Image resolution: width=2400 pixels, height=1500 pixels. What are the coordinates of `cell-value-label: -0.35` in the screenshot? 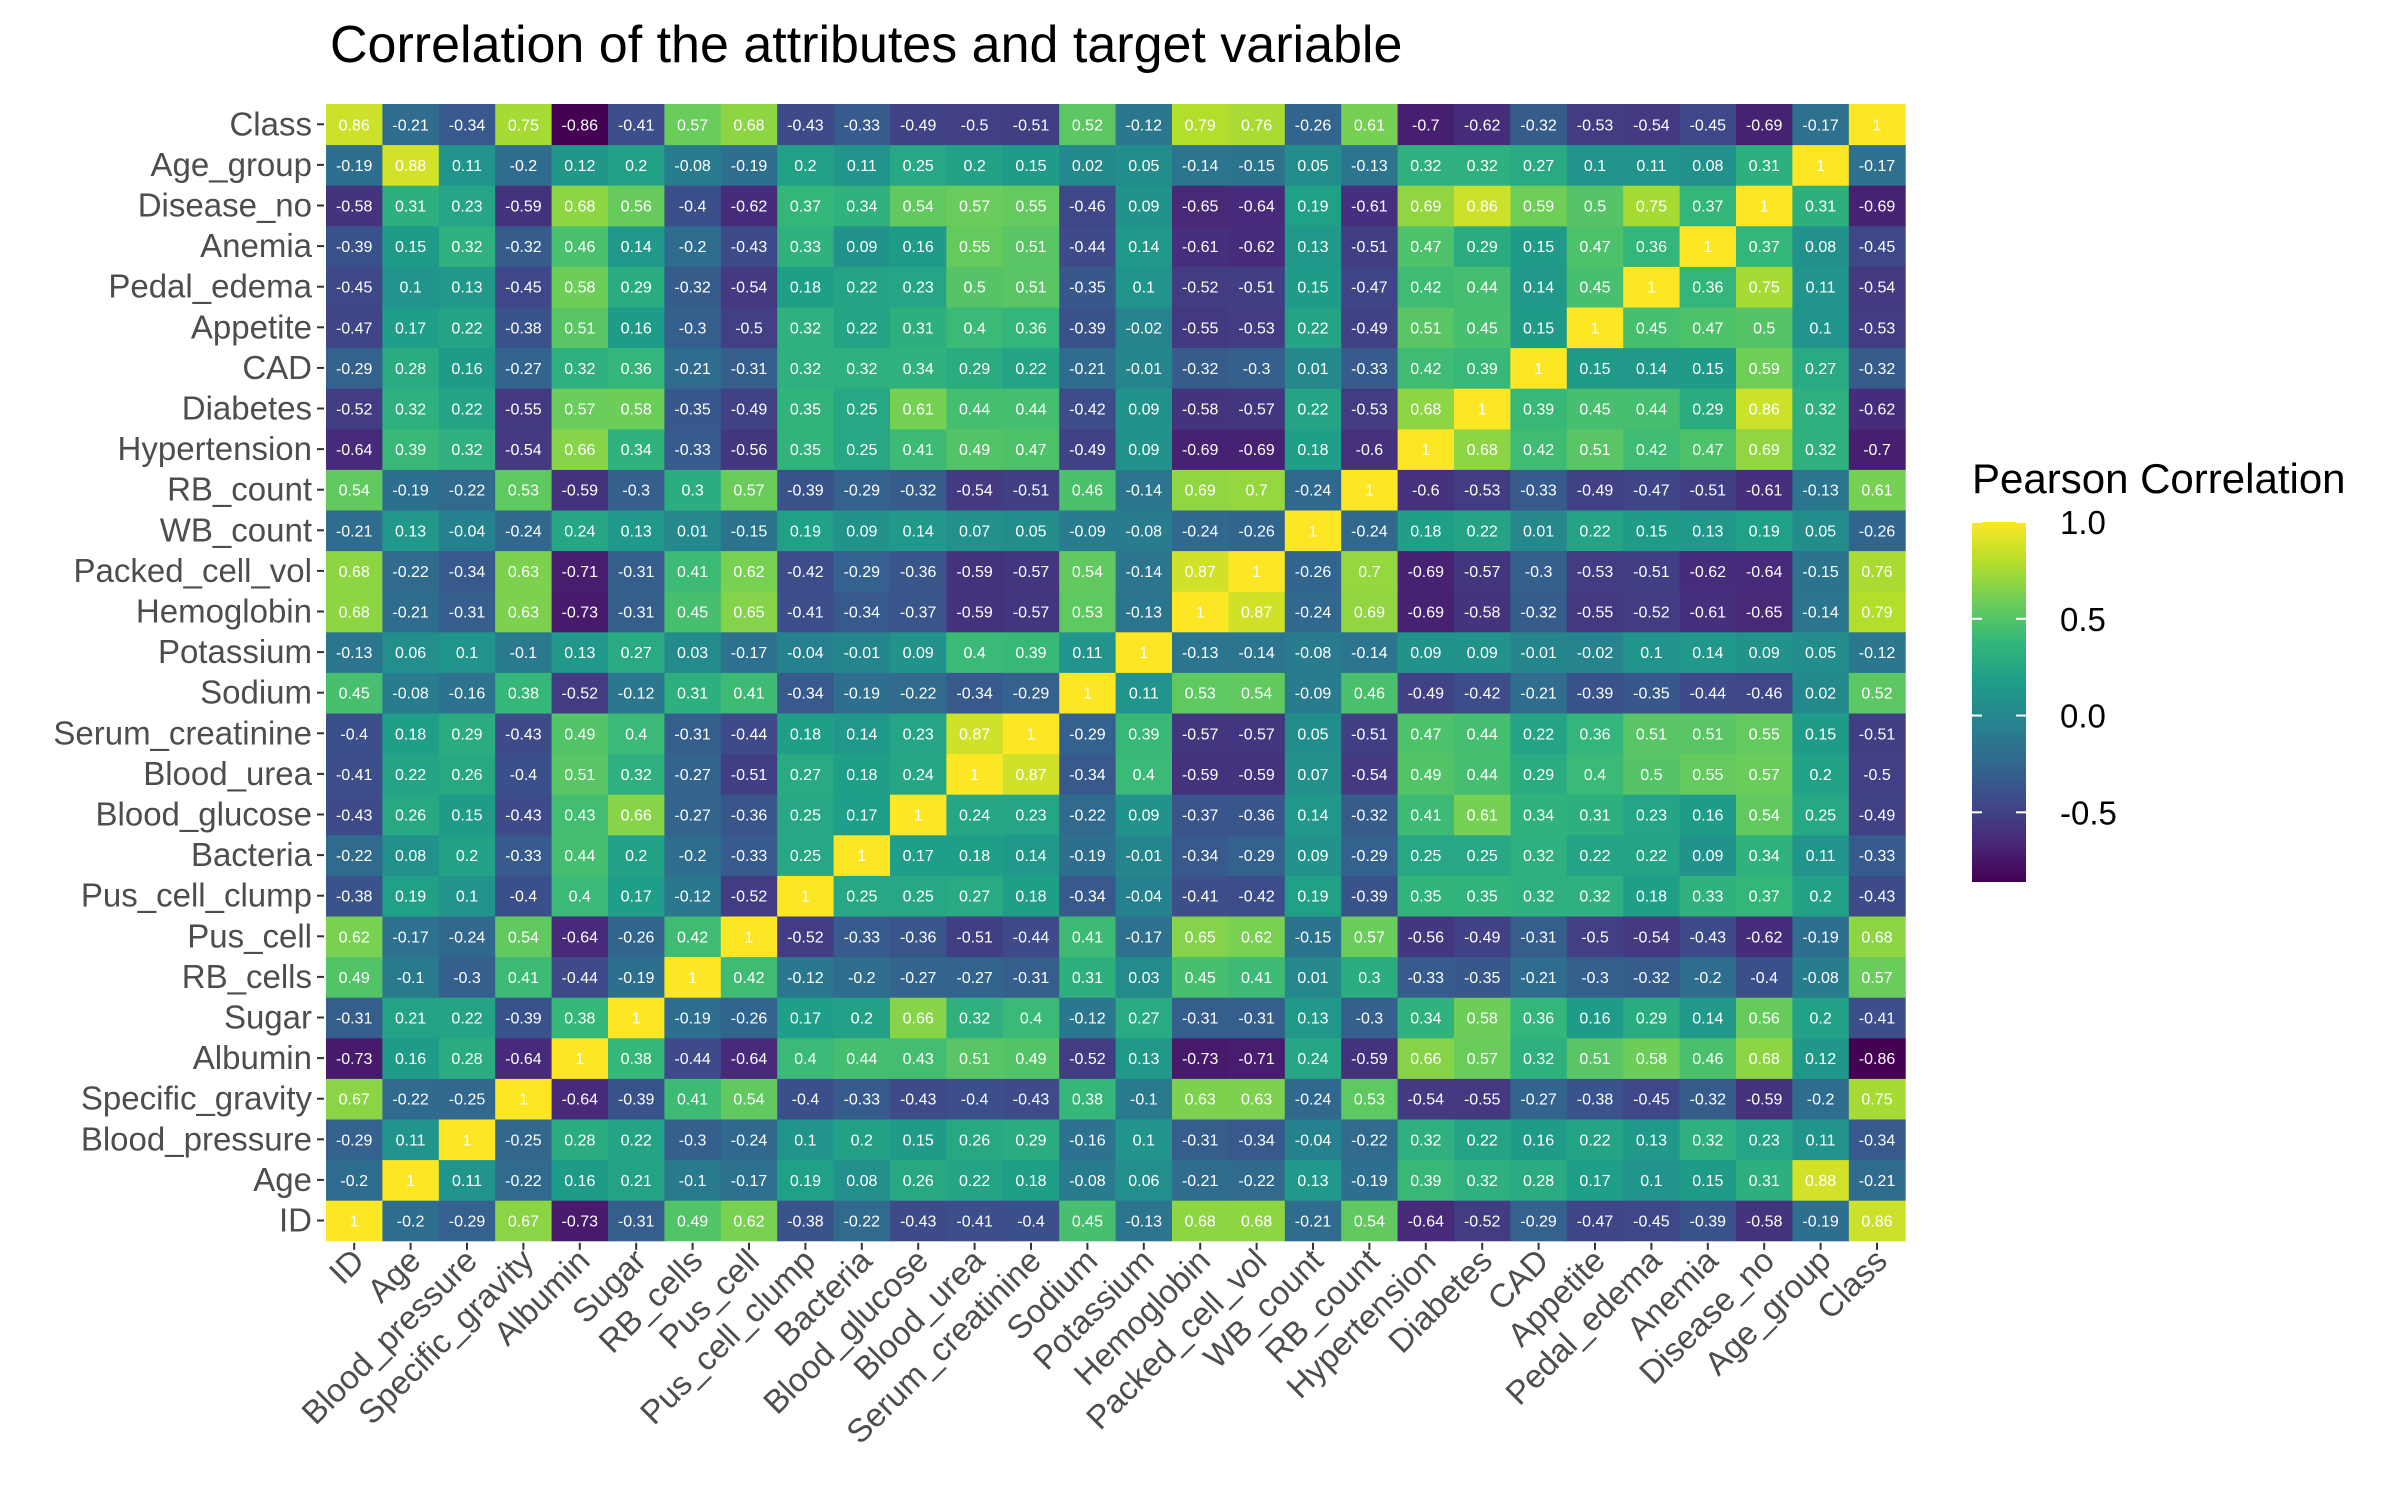 It's located at (1651, 694).